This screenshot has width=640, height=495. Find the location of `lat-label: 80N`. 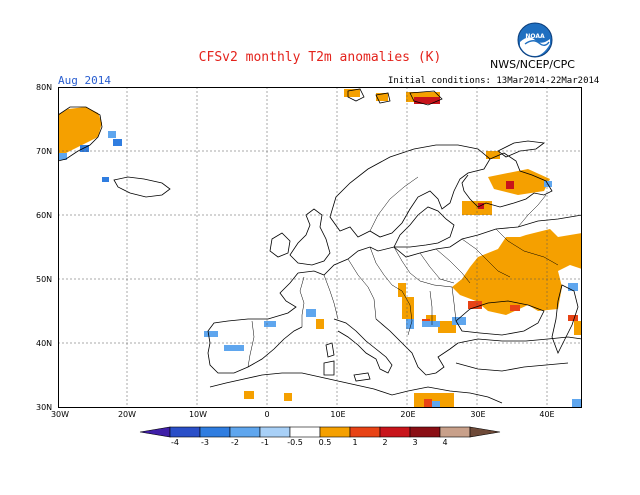

lat-label: 80N is located at coordinates (44, 87).